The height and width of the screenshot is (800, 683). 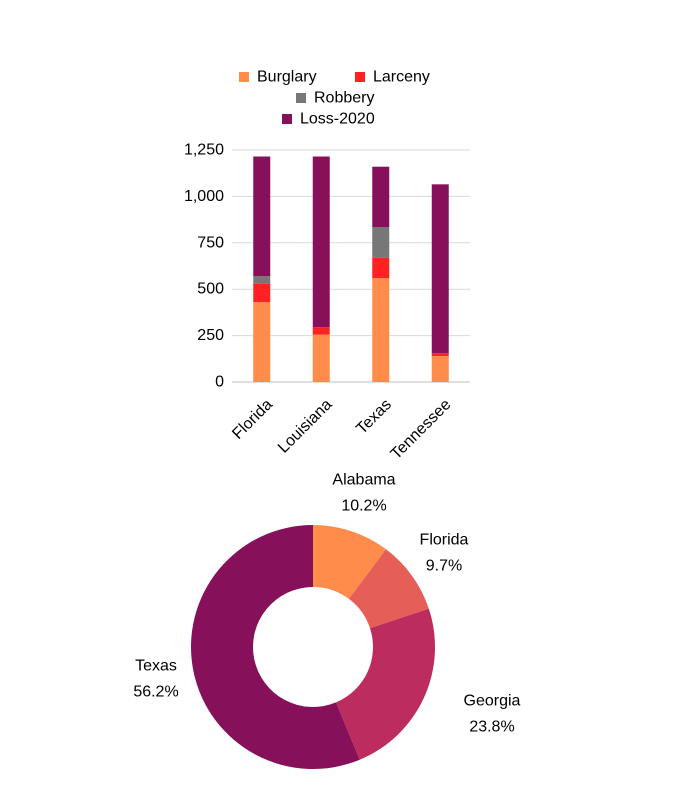 What do you see at coordinates (381, 268) in the screenshot?
I see `bar-segment-texas-larceny` at bounding box center [381, 268].